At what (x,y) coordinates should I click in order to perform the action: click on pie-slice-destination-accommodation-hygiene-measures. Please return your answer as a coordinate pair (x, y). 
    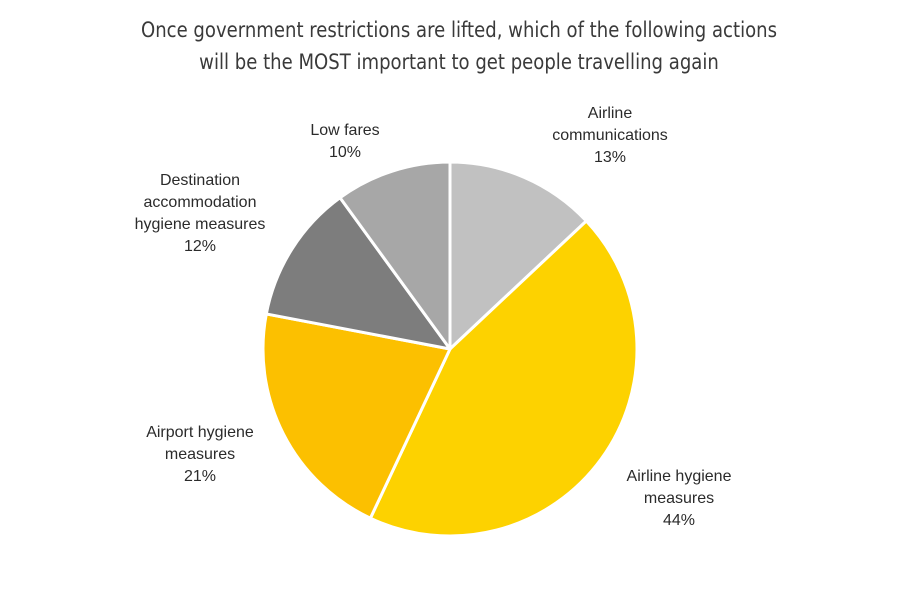
    Looking at the image, I should click on (358, 273).